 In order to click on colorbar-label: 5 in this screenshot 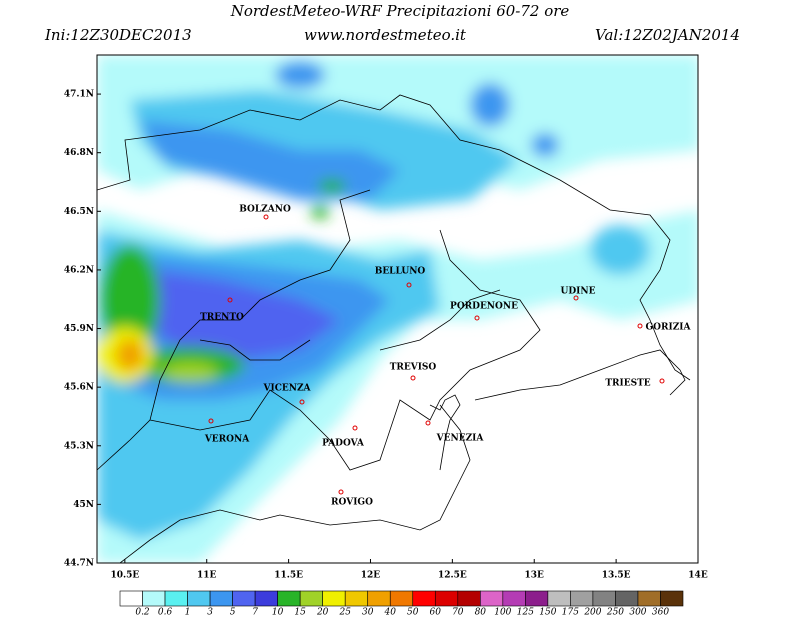, I will do `click(233, 613)`.